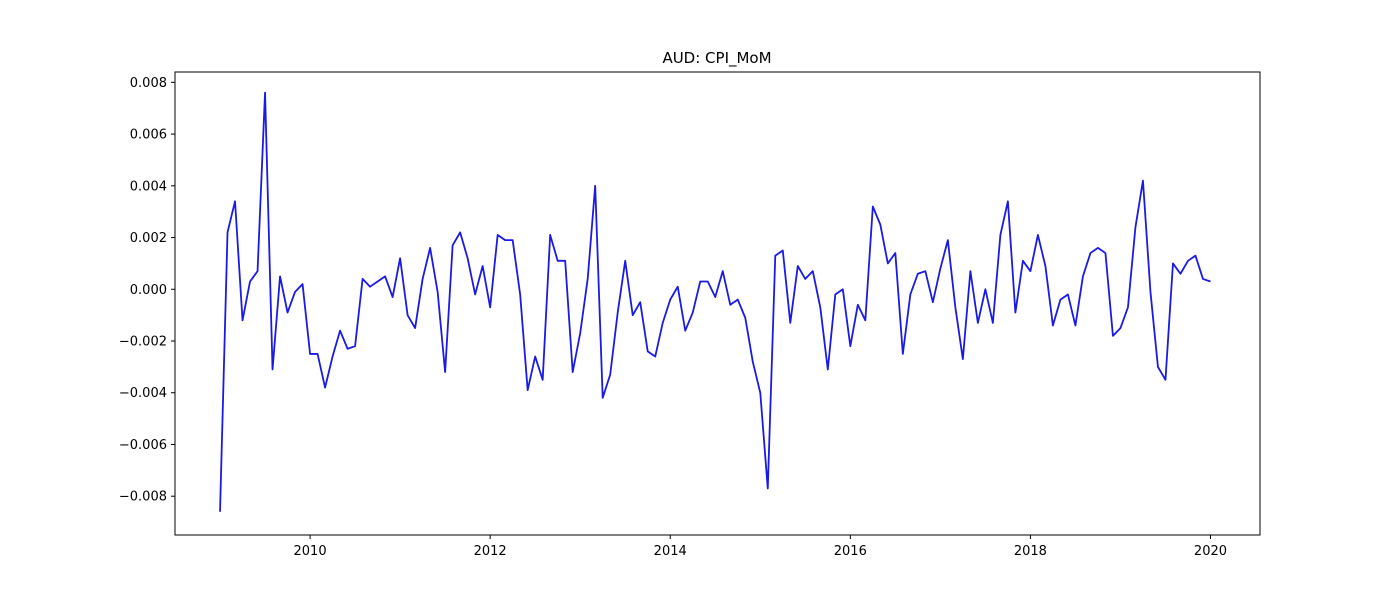  Describe the element at coordinates (143, 342) in the screenshot. I see `y-tick-label: −0.002` at that location.